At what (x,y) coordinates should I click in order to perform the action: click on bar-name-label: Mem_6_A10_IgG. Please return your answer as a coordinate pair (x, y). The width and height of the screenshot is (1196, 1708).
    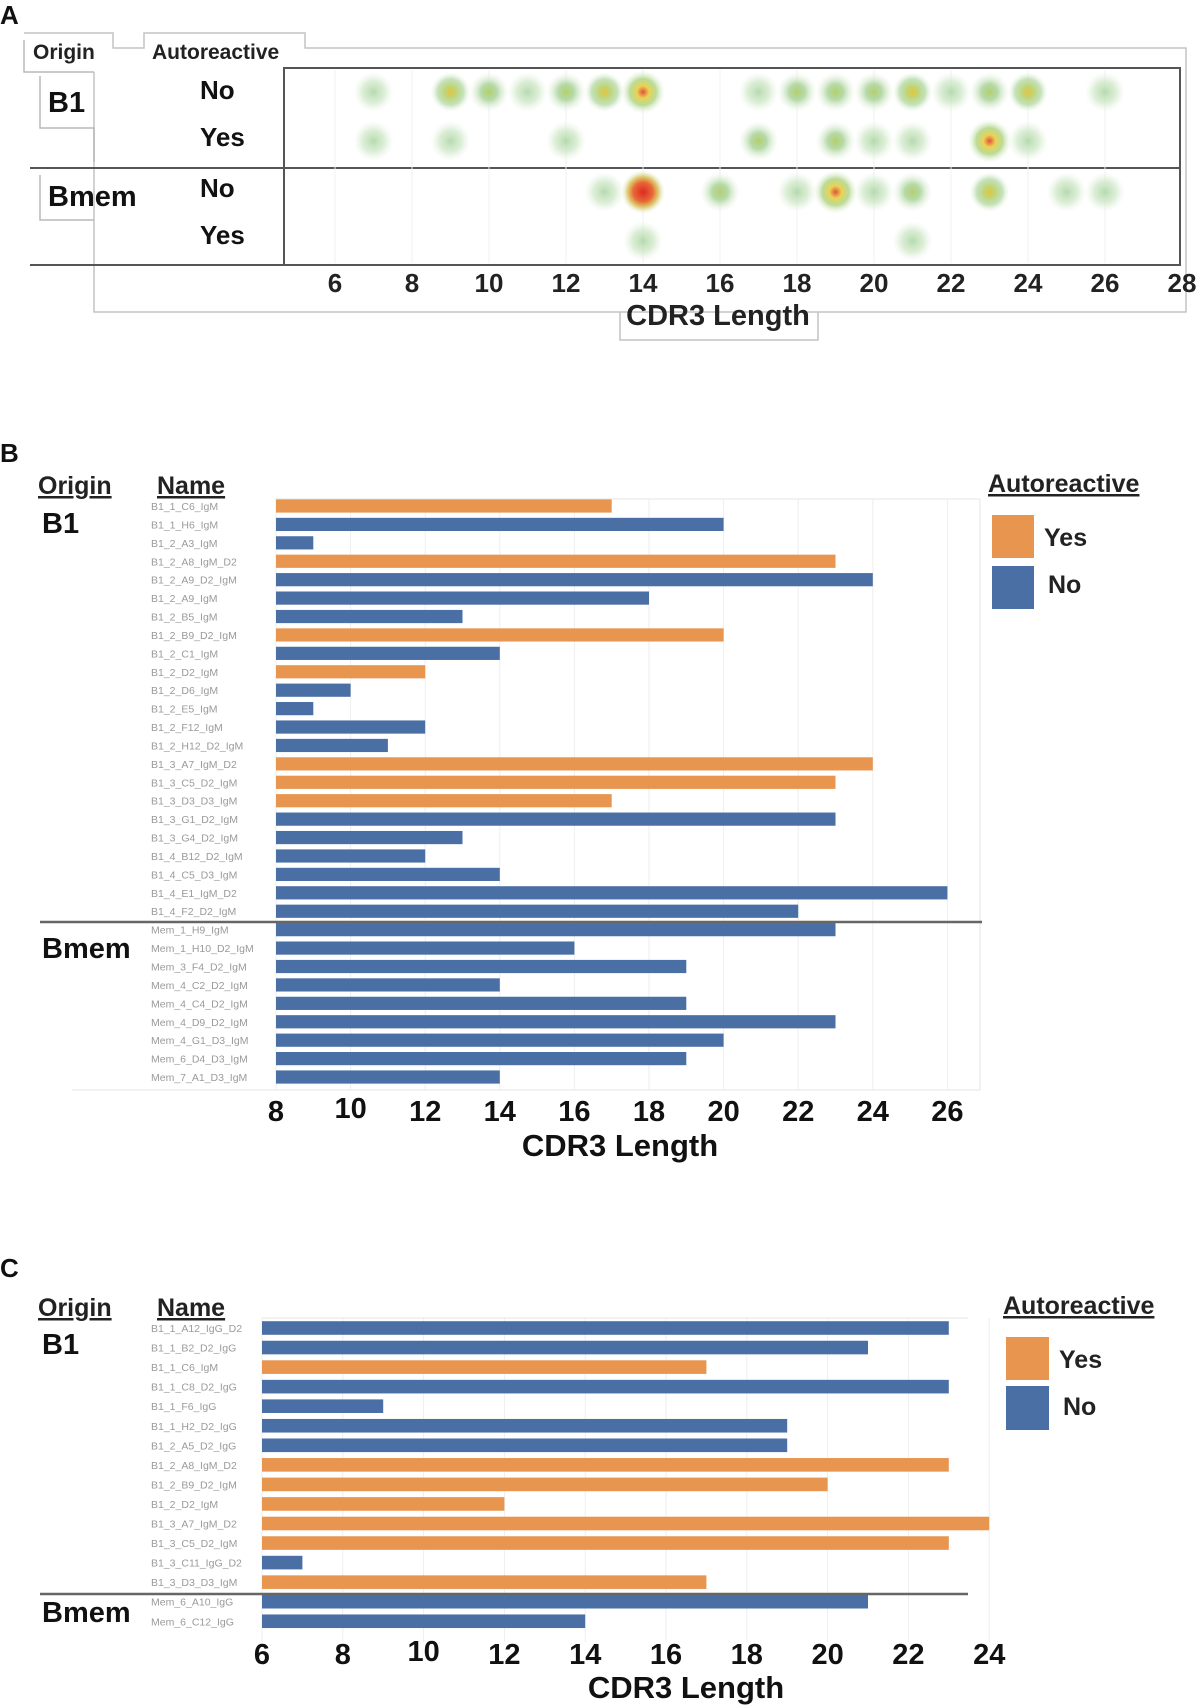
    Looking at the image, I should click on (192, 1603).